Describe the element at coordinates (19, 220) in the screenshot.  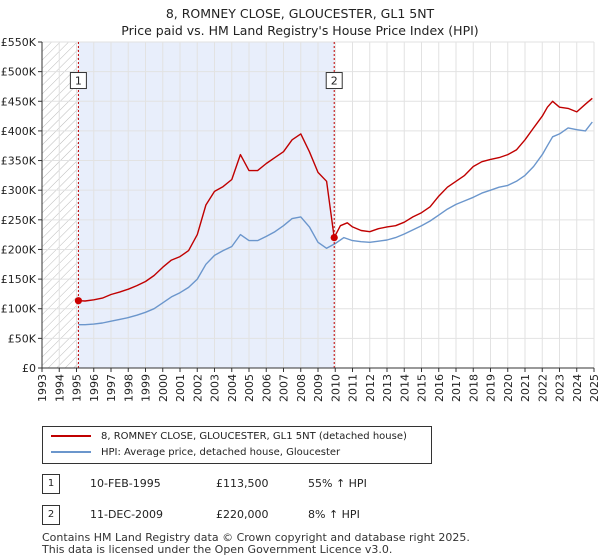
I see `y-tick-label: £250K` at that location.